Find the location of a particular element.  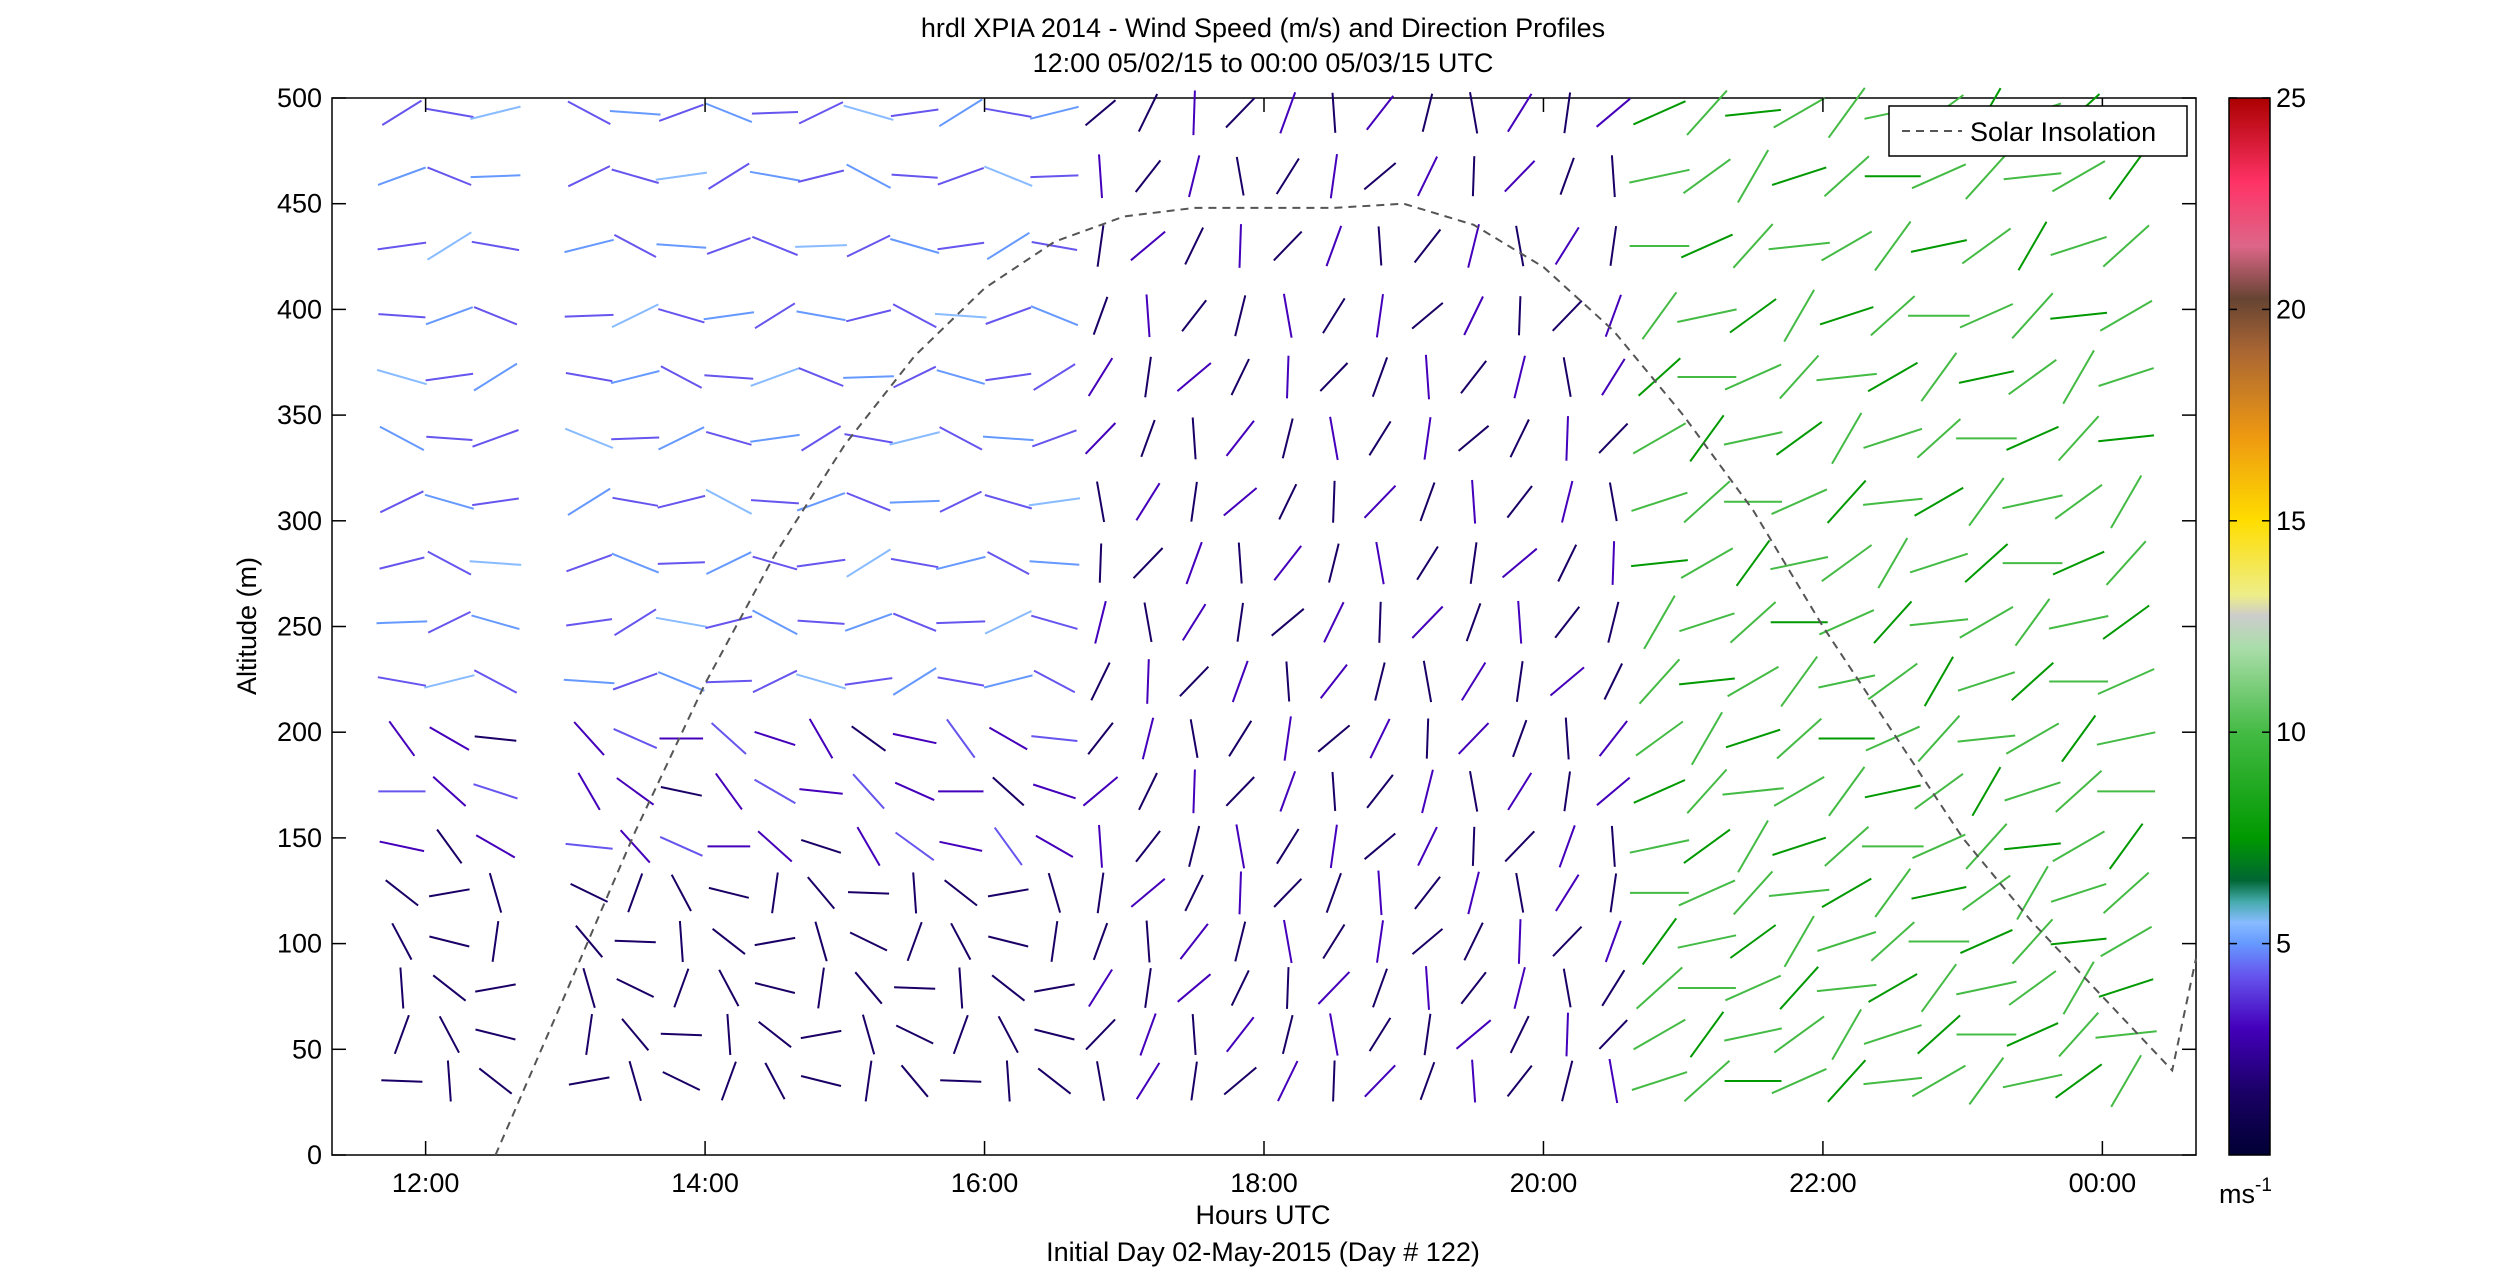

x-tick-label: 16:00 is located at coordinates (985, 1183).